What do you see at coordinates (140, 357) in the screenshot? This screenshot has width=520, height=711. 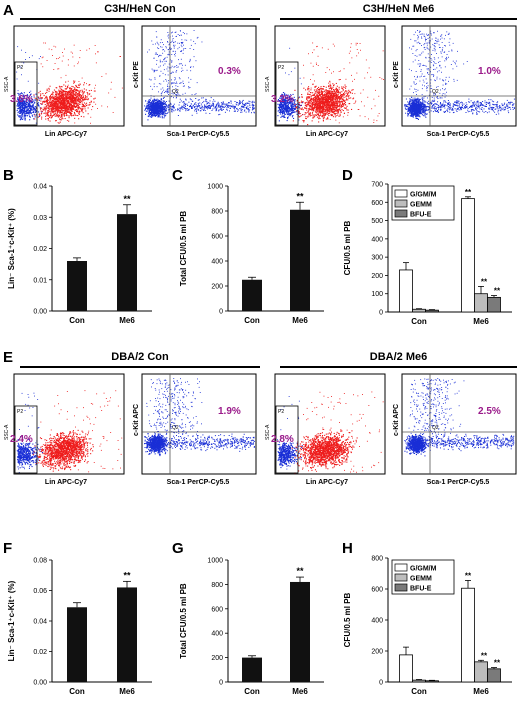 I see `group-title-dba-con: DBA/2 Con` at bounding box center [140, 357].